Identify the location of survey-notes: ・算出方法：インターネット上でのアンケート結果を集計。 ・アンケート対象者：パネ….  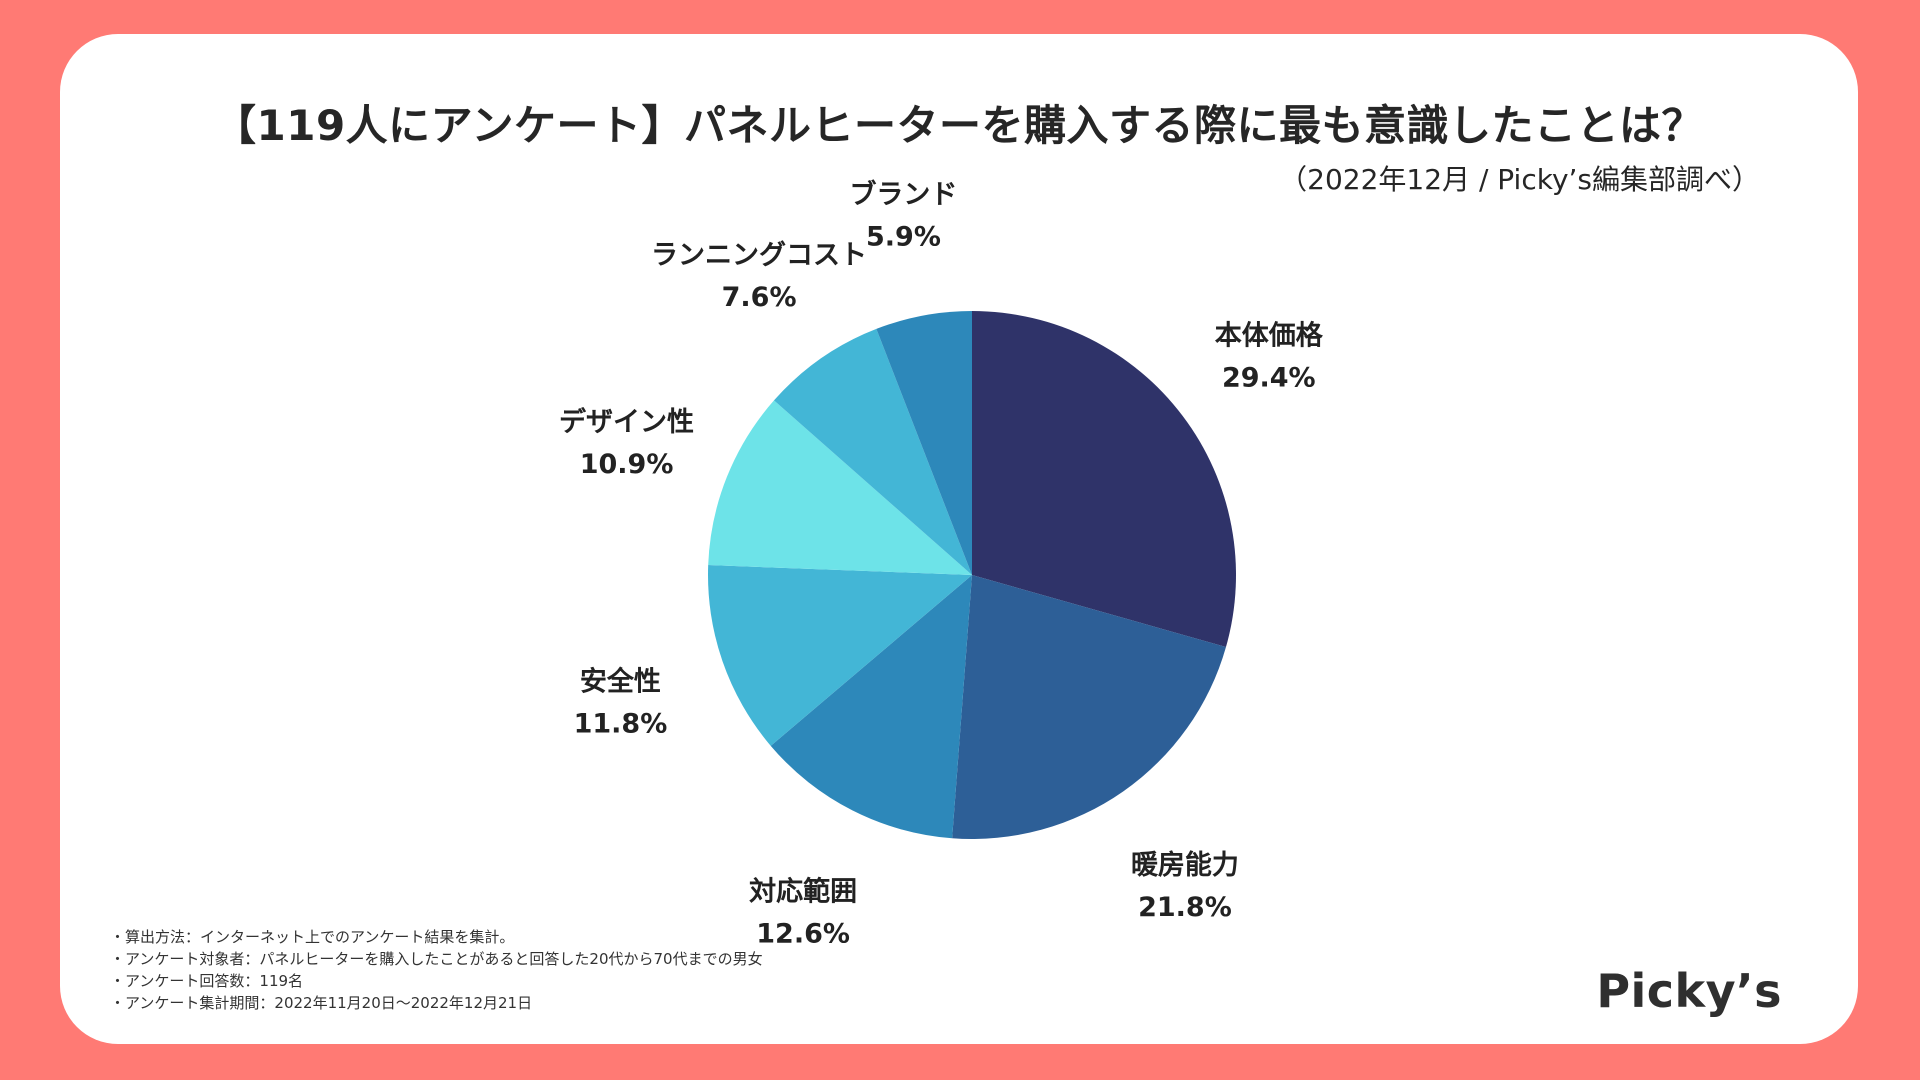
(436, 970).